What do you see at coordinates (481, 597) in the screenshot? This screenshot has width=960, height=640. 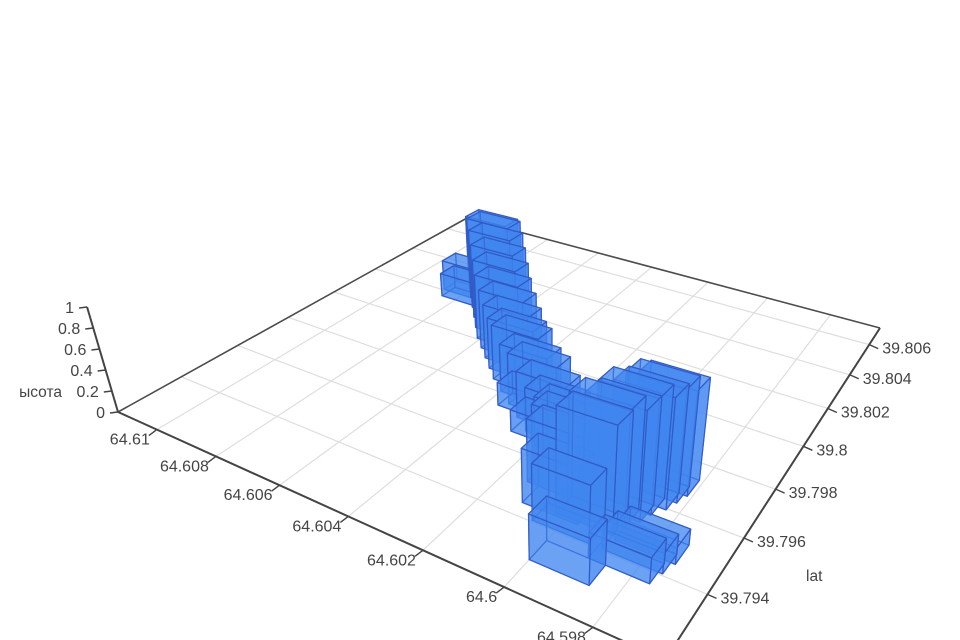 I see `x-tick-label: 64.6` at bounding box center [481, 597].